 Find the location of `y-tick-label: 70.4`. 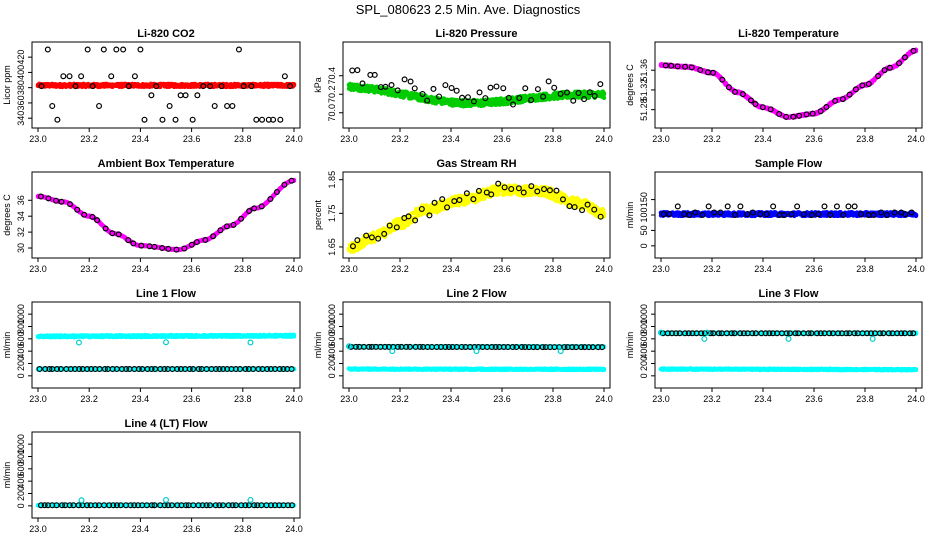

y-tick-label: 70.4 is located at coordinates (332, 76).